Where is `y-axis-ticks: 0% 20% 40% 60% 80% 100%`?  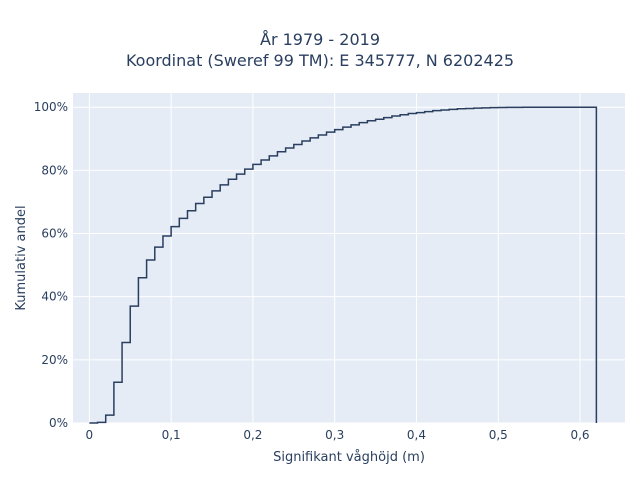 y-axis-ticks: 0% 20% 40% 60% 80% 100% is located at coordinates (51, 265).